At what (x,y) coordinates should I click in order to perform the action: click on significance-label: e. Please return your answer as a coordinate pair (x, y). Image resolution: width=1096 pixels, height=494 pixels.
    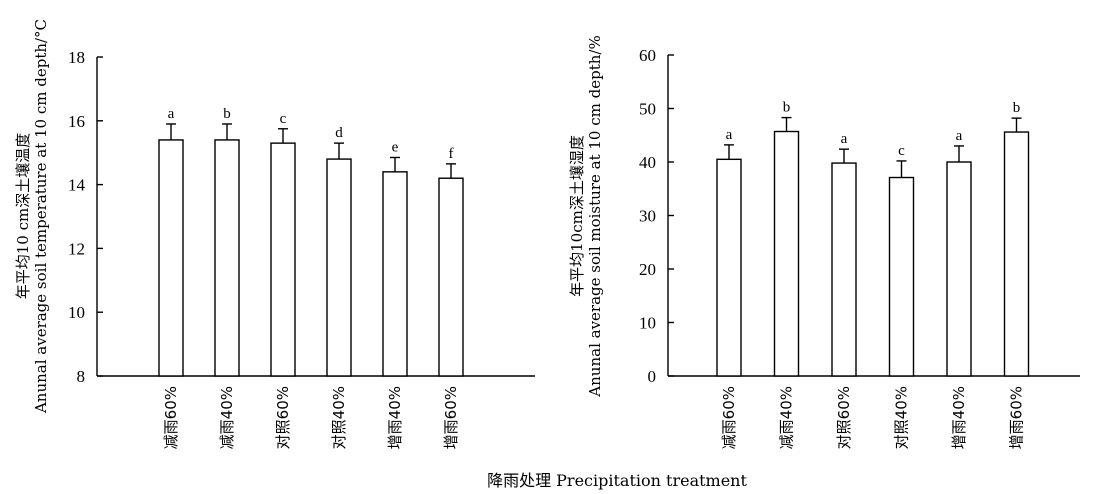
    Looking at the image, I should click on (395, 147).